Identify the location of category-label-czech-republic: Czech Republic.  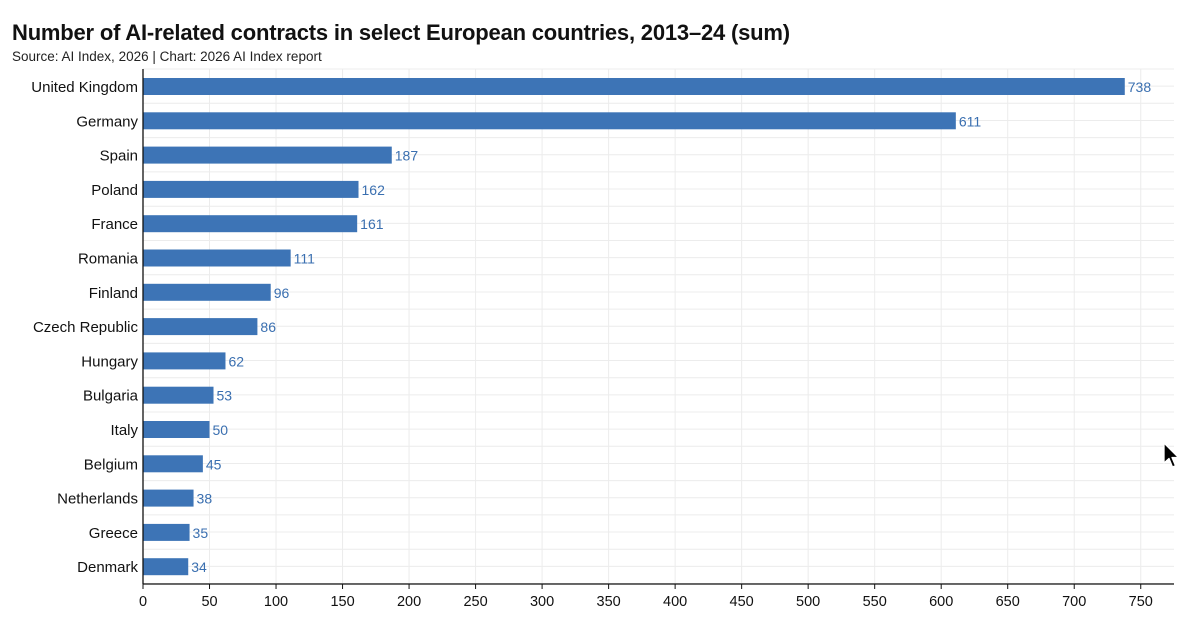
(86, 327).